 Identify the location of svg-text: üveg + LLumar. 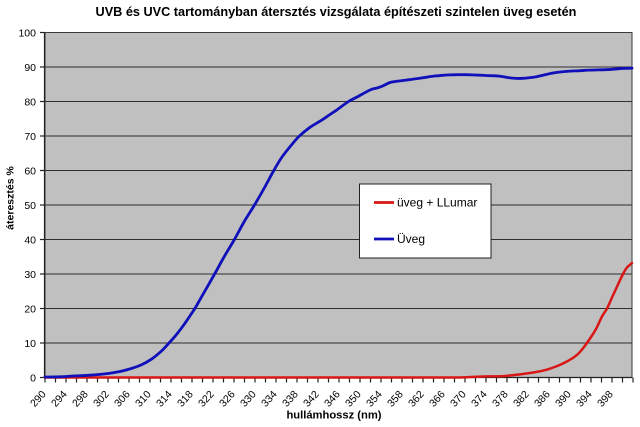
(437, 203).